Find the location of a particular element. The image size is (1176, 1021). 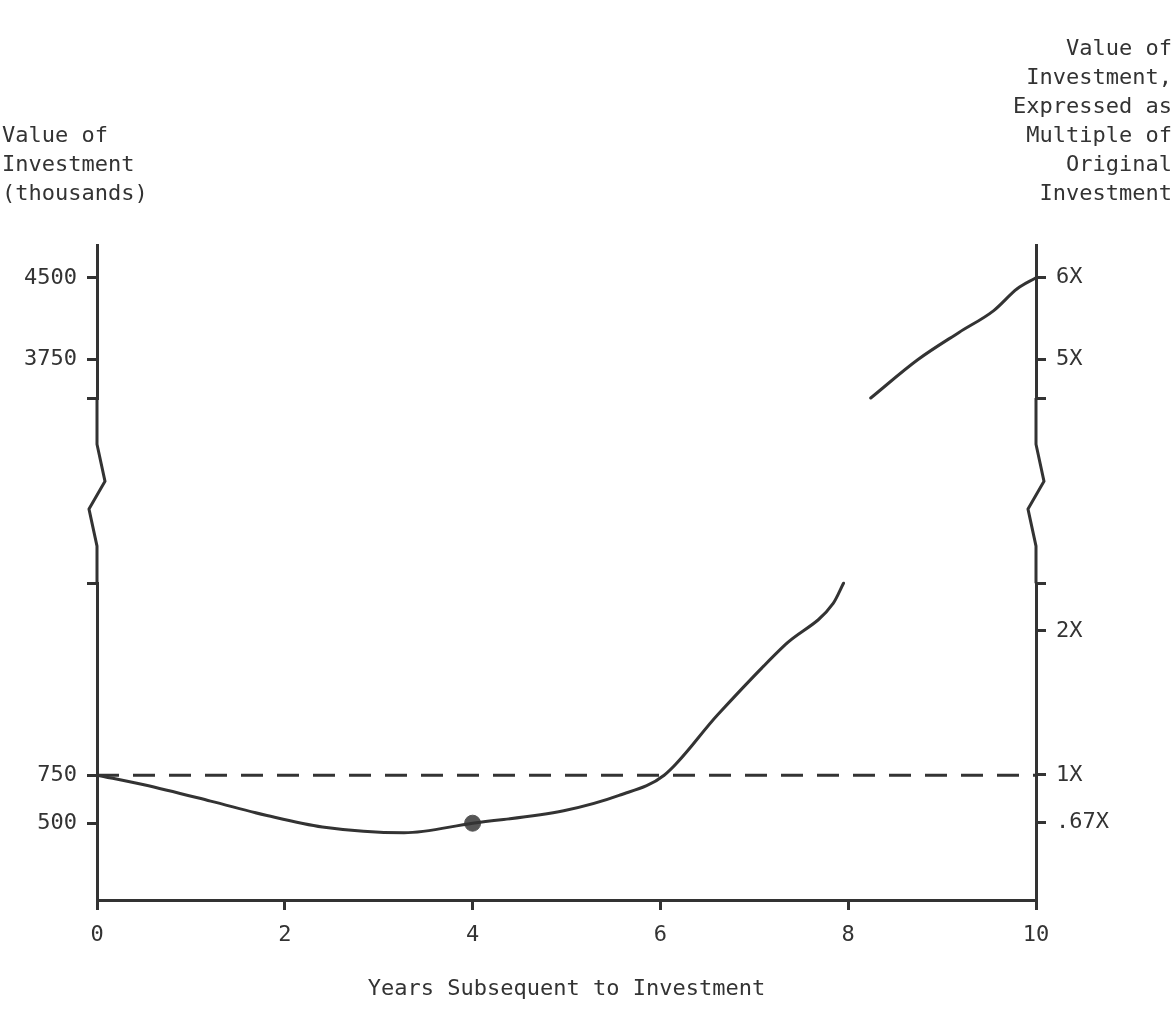

x-tick-label: 4 is located at coordinates (472, 933).